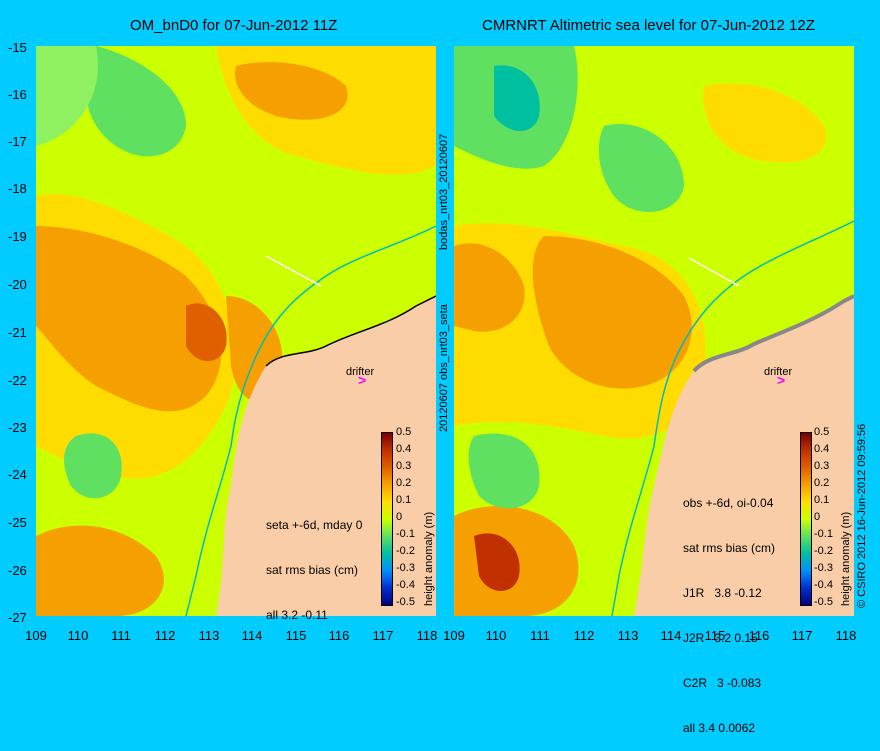  What do you see at coordinates (781, 380) in the screenshot?
I see `drifter-arrow-right-icon: >` at bounding box center [781, 380].